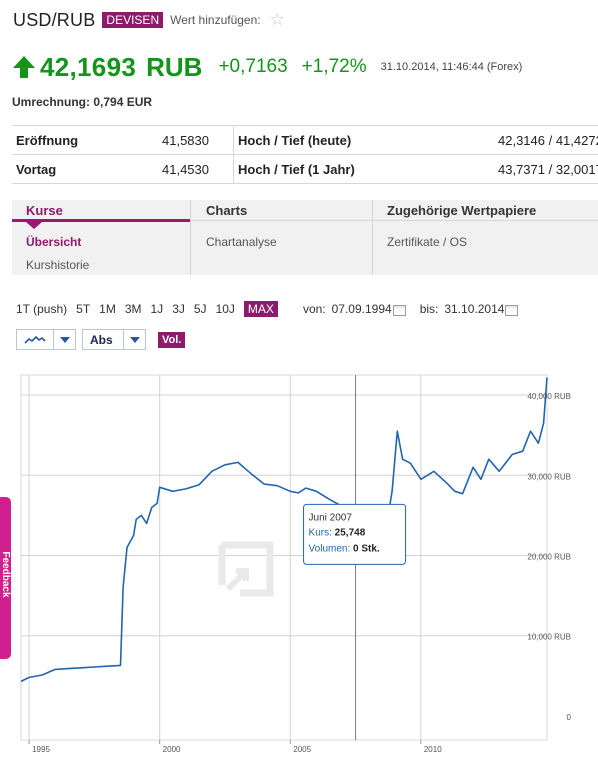 The image size is (598, 765). What do you see at coordinates (433, 749) in the screenshot?
I see `x-tick-label: 2010` at bounding box center [433, 749].